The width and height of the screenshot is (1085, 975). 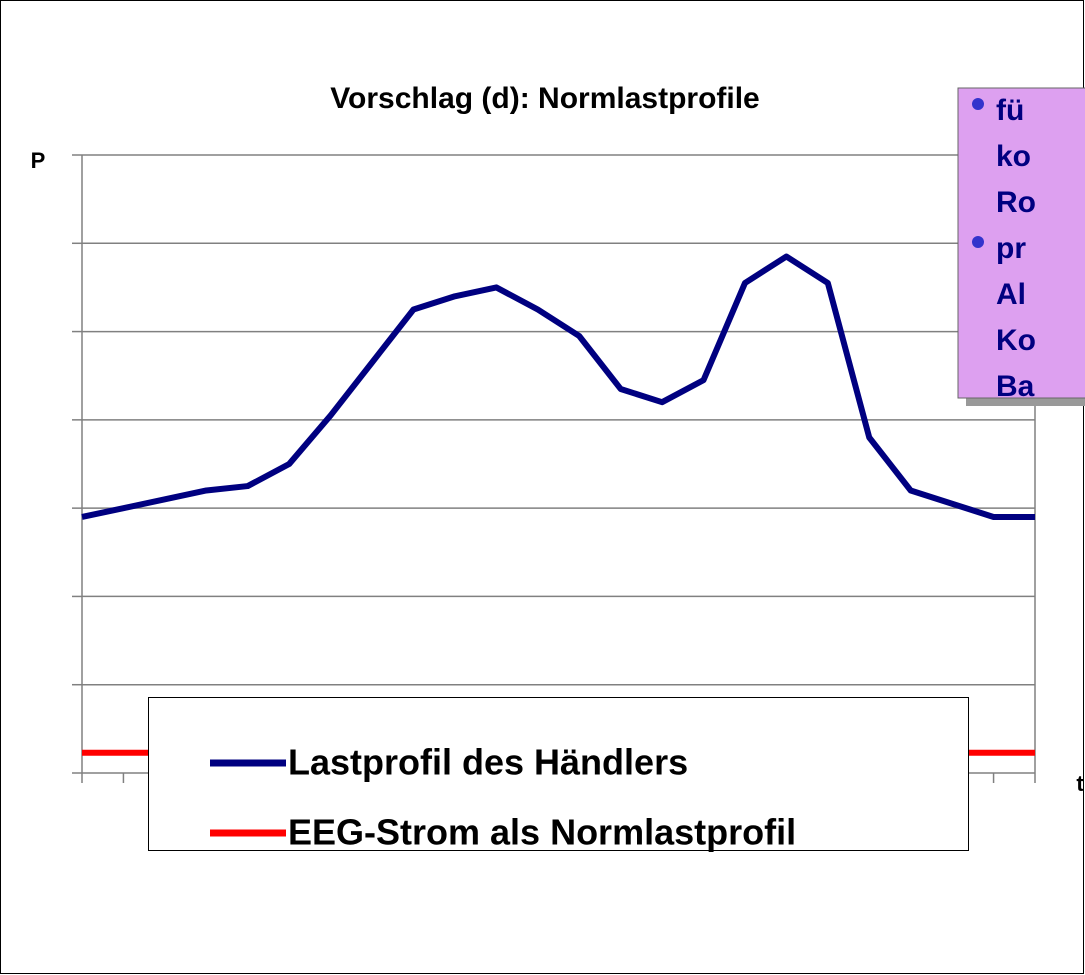 I want to click on text-box-line: Ro, so click(x=1016, y=202).